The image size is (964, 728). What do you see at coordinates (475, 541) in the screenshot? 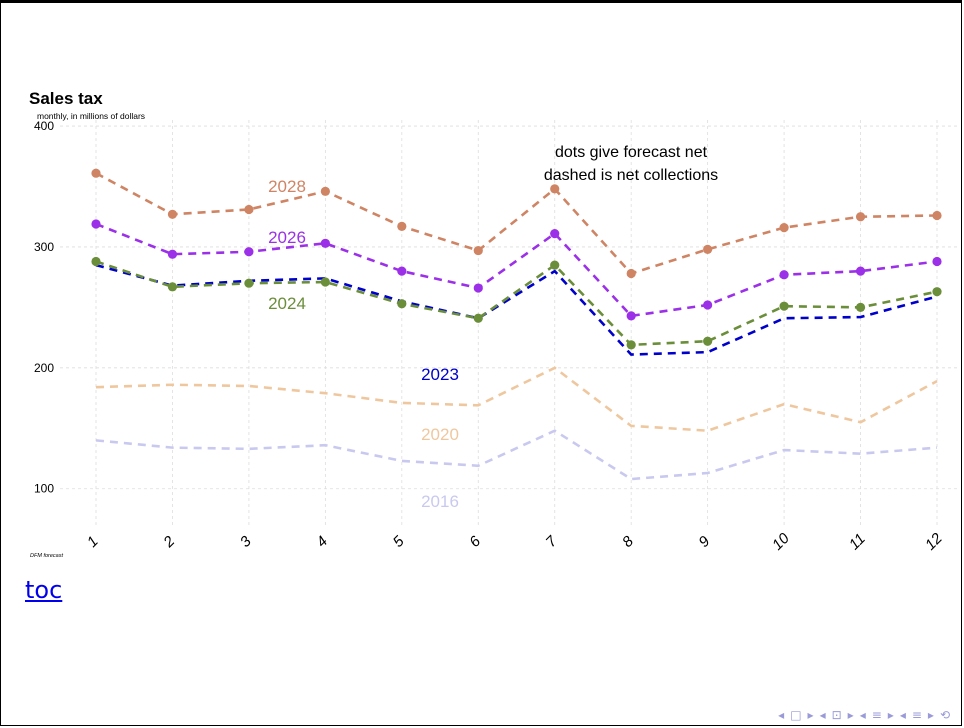
I see `x-tick-label-6: 6` at bounding box center [475, 541].